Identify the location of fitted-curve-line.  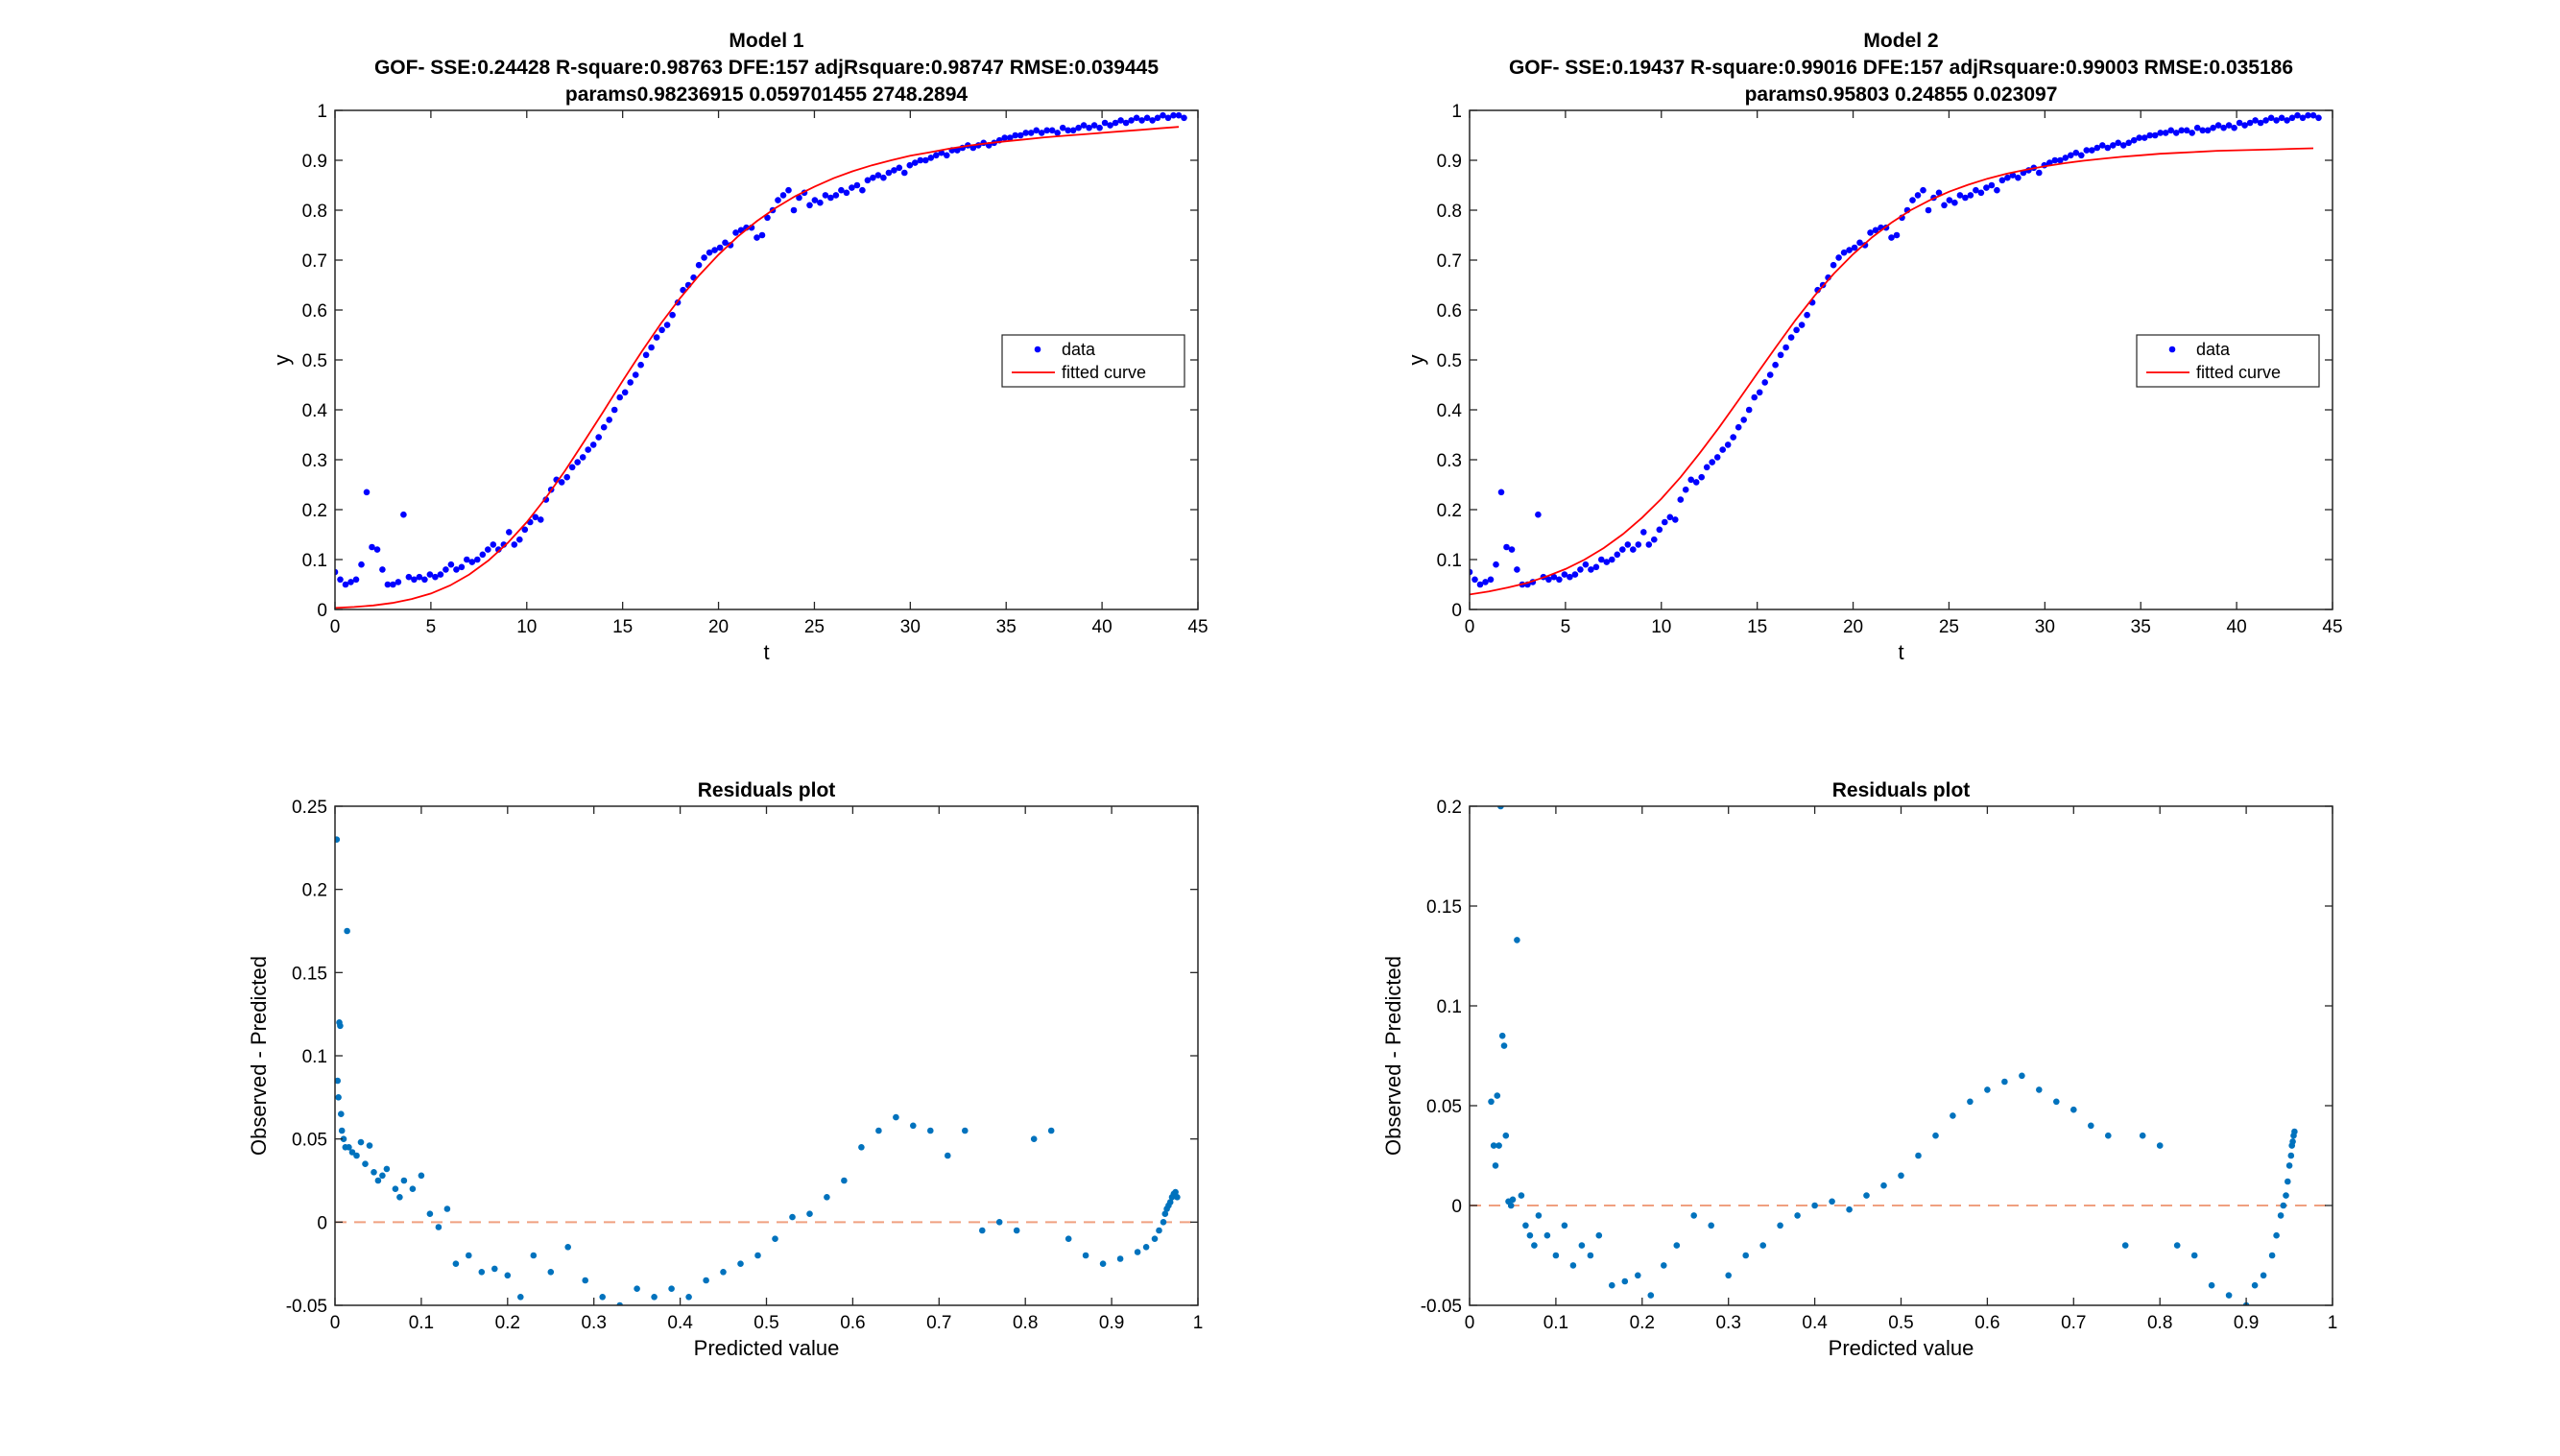
(1892, 371).